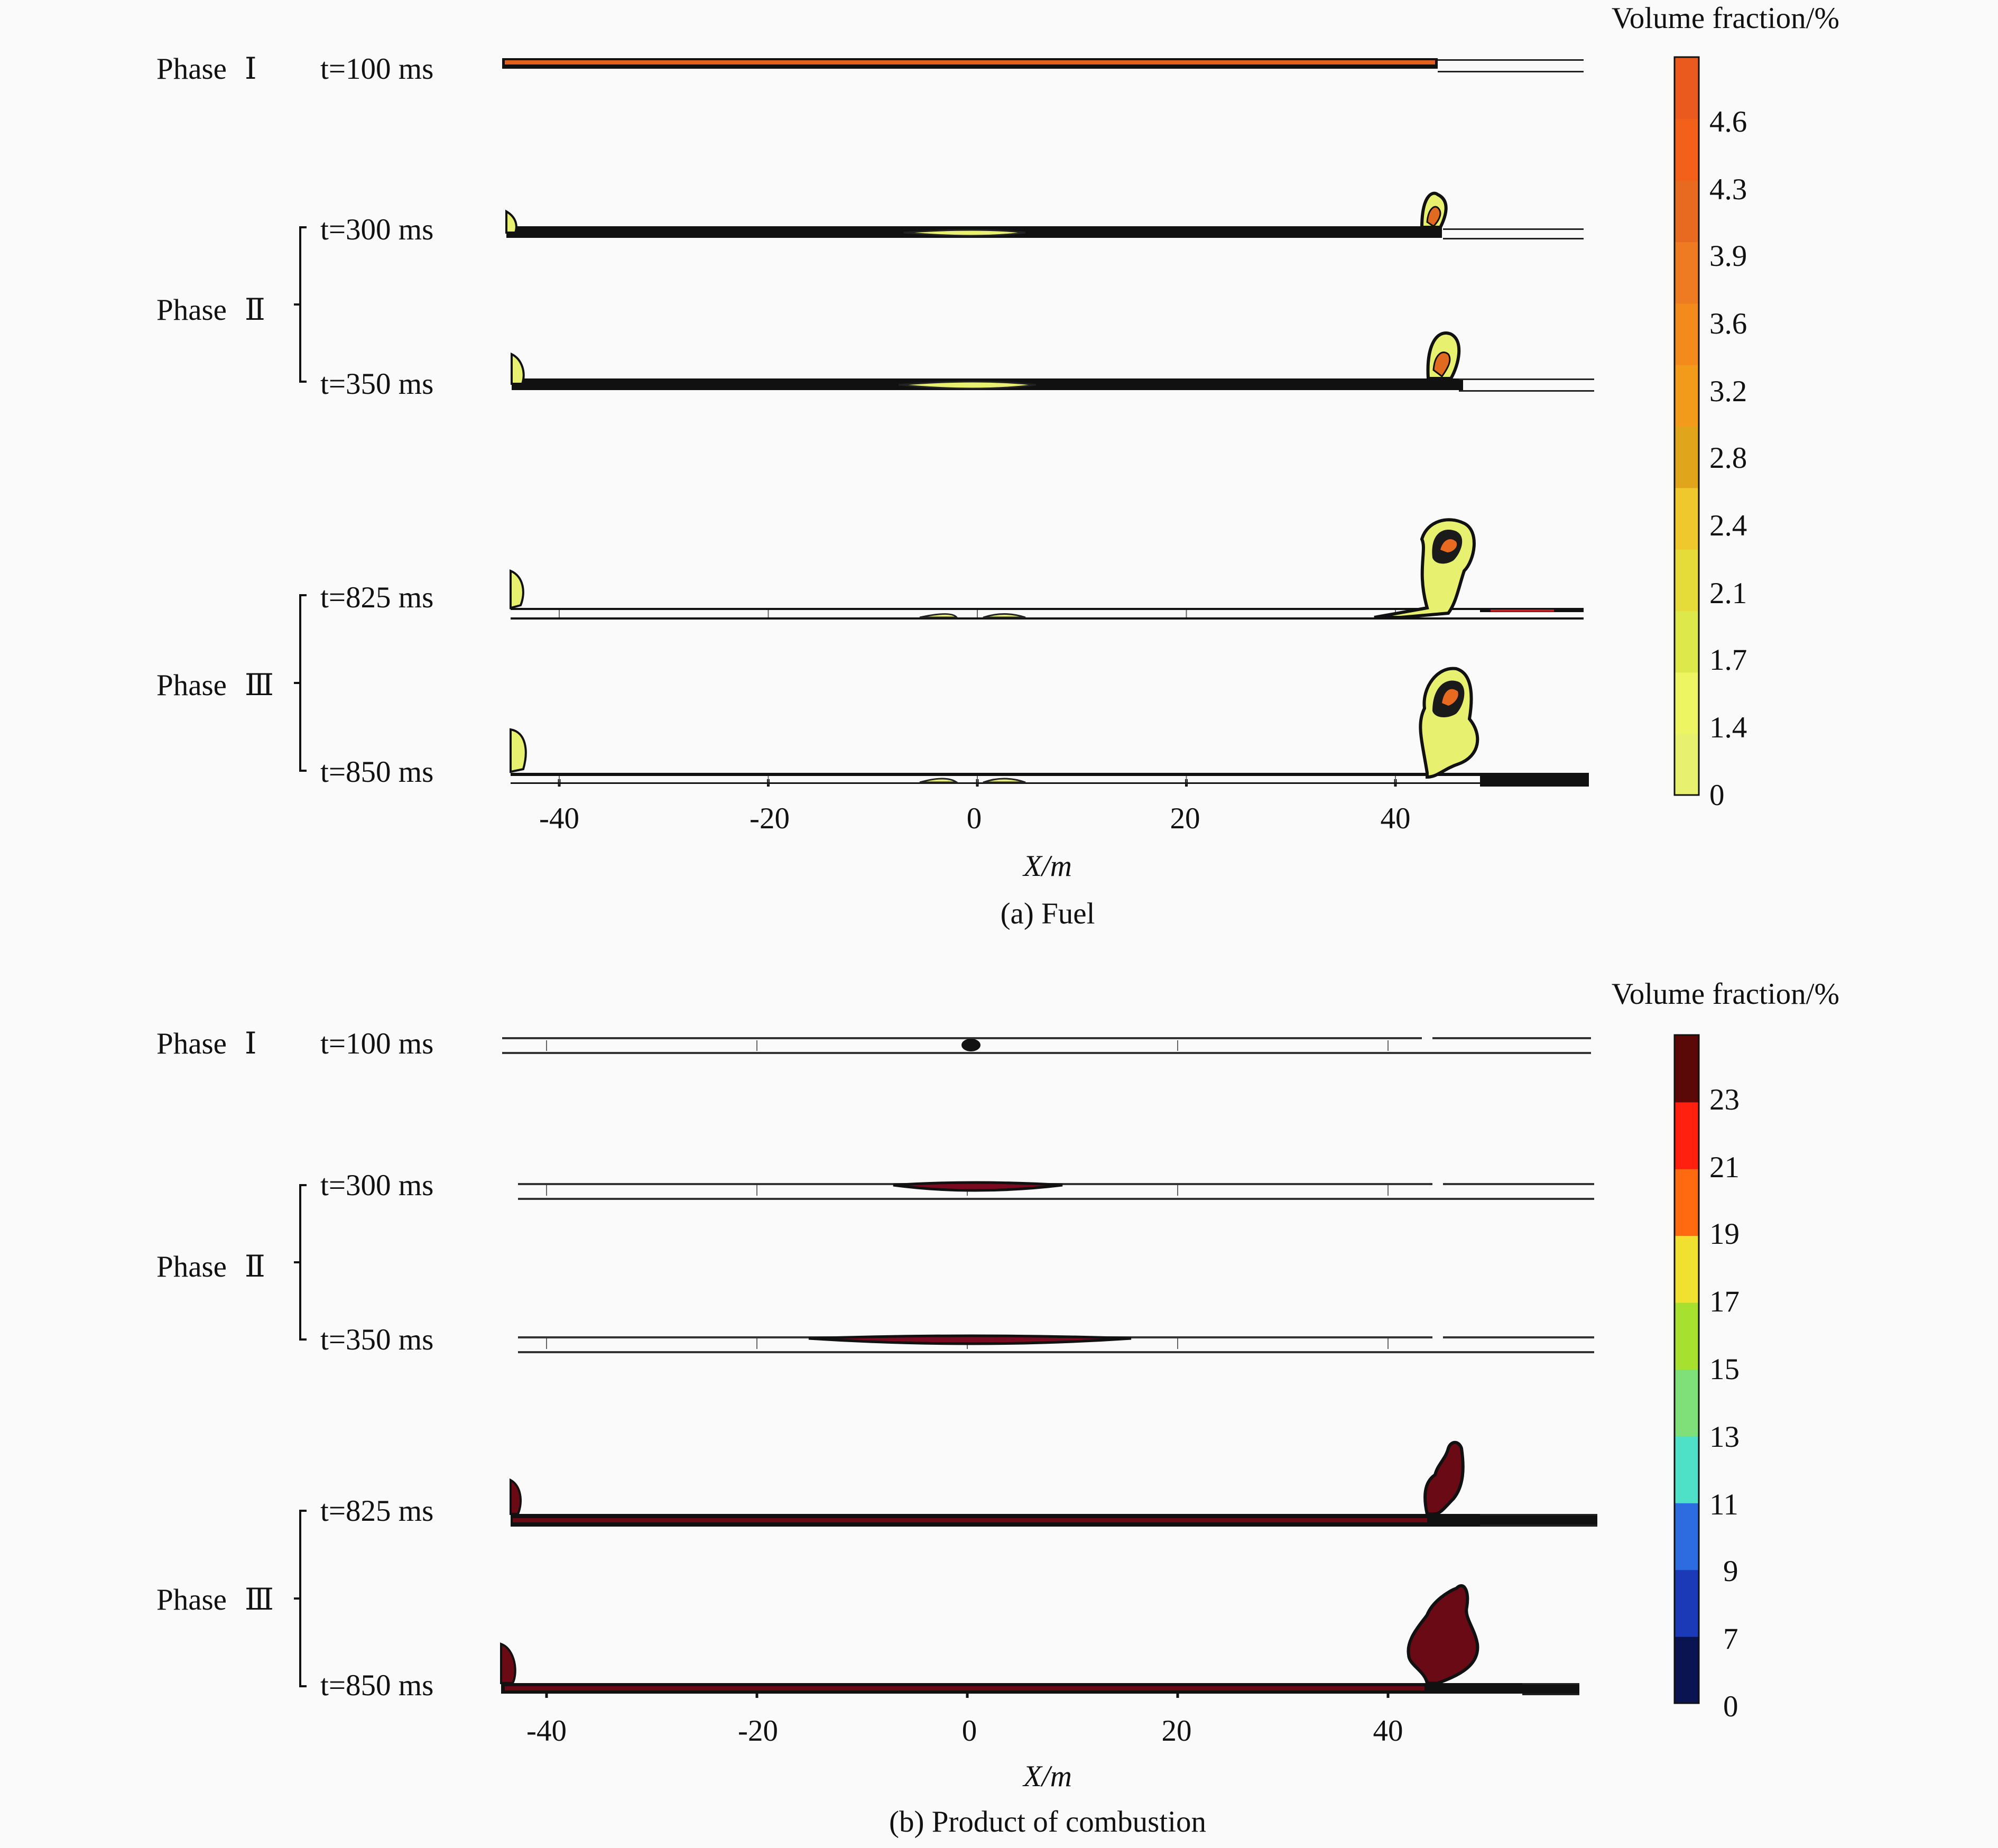 Image resolution: width=1998 pixels, height=1848 pixels. What do you see at coordinates (1047, 1821) in the screenshot?
I see `panel-caption: (b) Product of combustion` at bounding box center [1047, 1821].